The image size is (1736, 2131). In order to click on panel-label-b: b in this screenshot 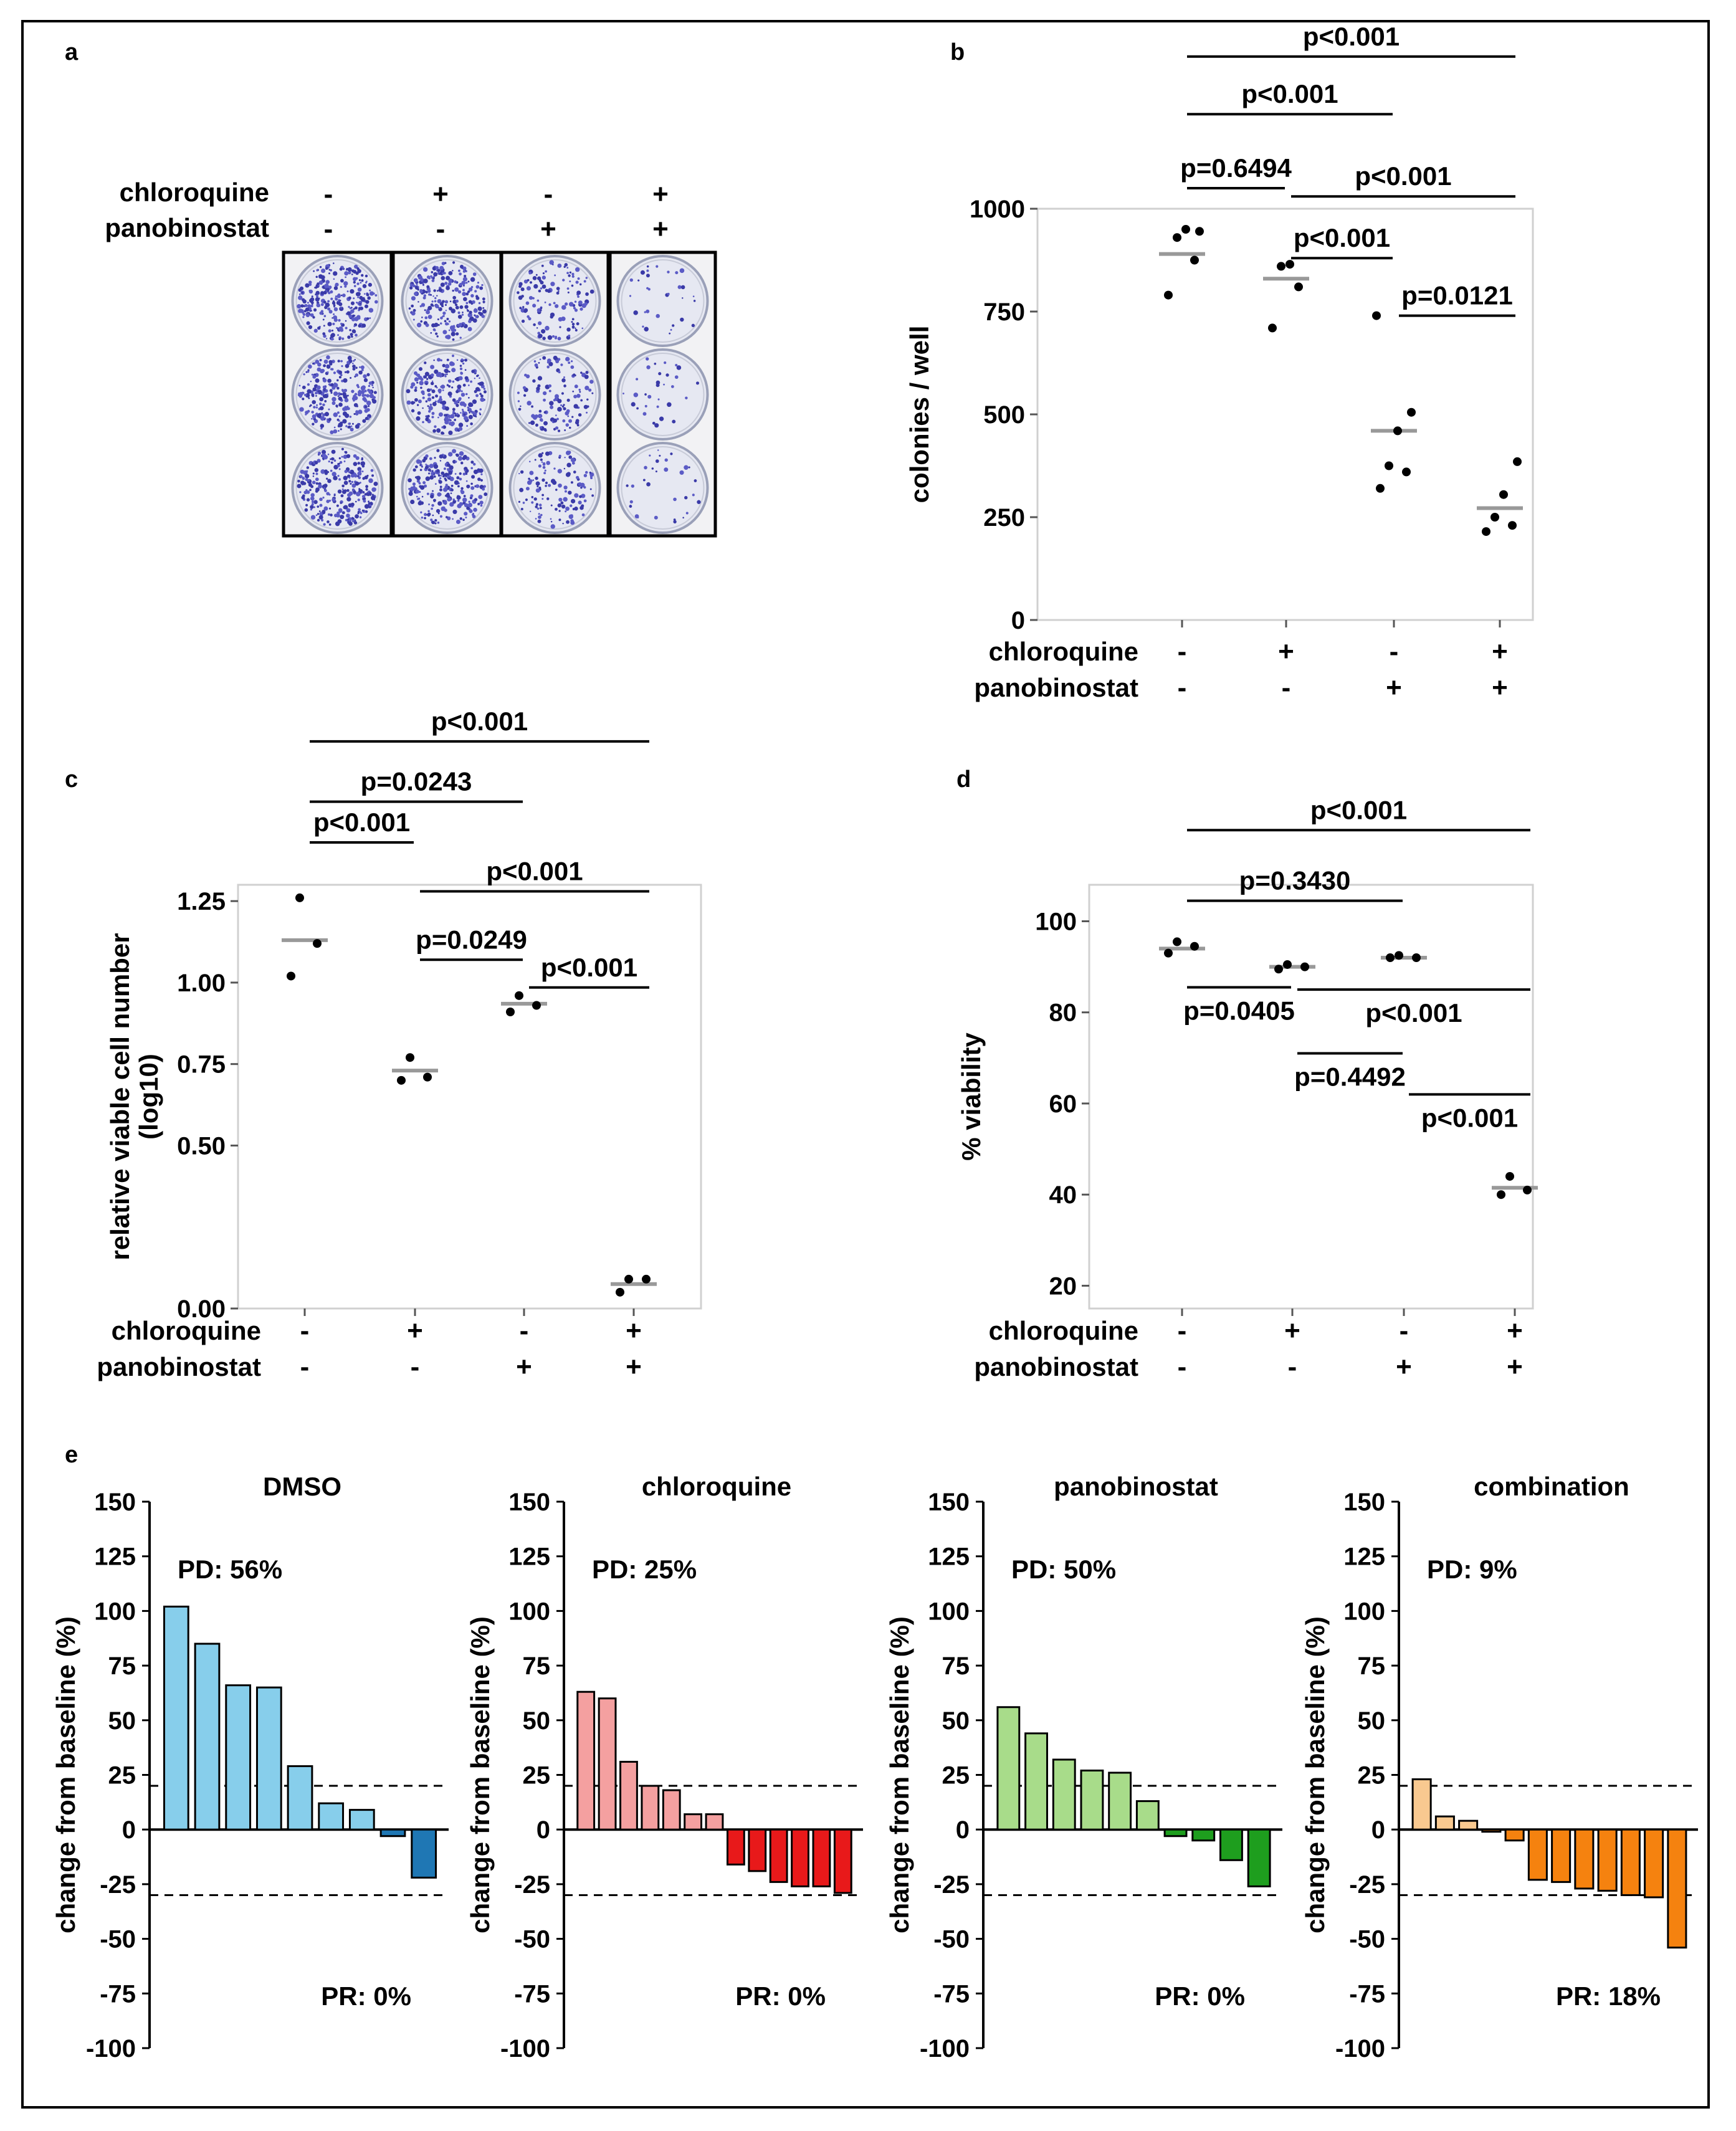, I will do `click(957, 52)`.